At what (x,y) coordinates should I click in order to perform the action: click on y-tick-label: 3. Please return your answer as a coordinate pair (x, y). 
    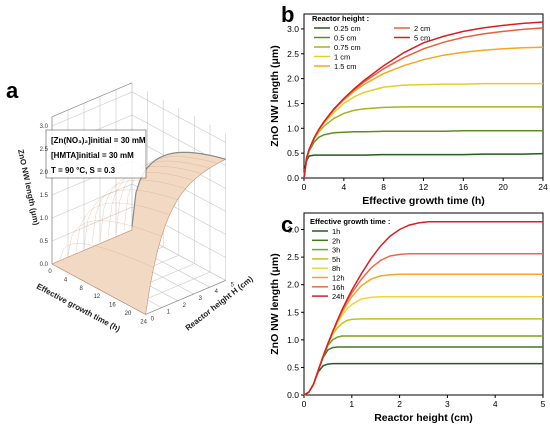
    Looking at the image, I should click on (201, 299).